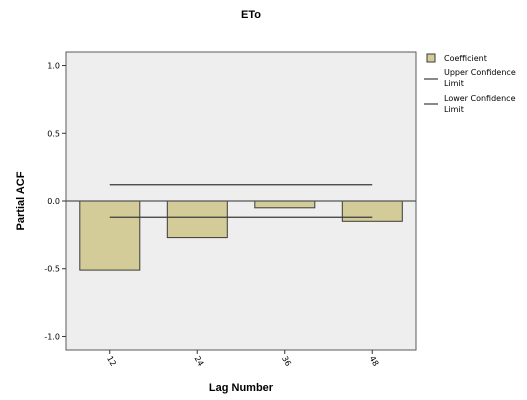 This screenshot has height=400, width=527. What do you see at coordinates (199, 361) in the screenshot?
I see `x-tick-label: 24` at bounding box center [199, 361].